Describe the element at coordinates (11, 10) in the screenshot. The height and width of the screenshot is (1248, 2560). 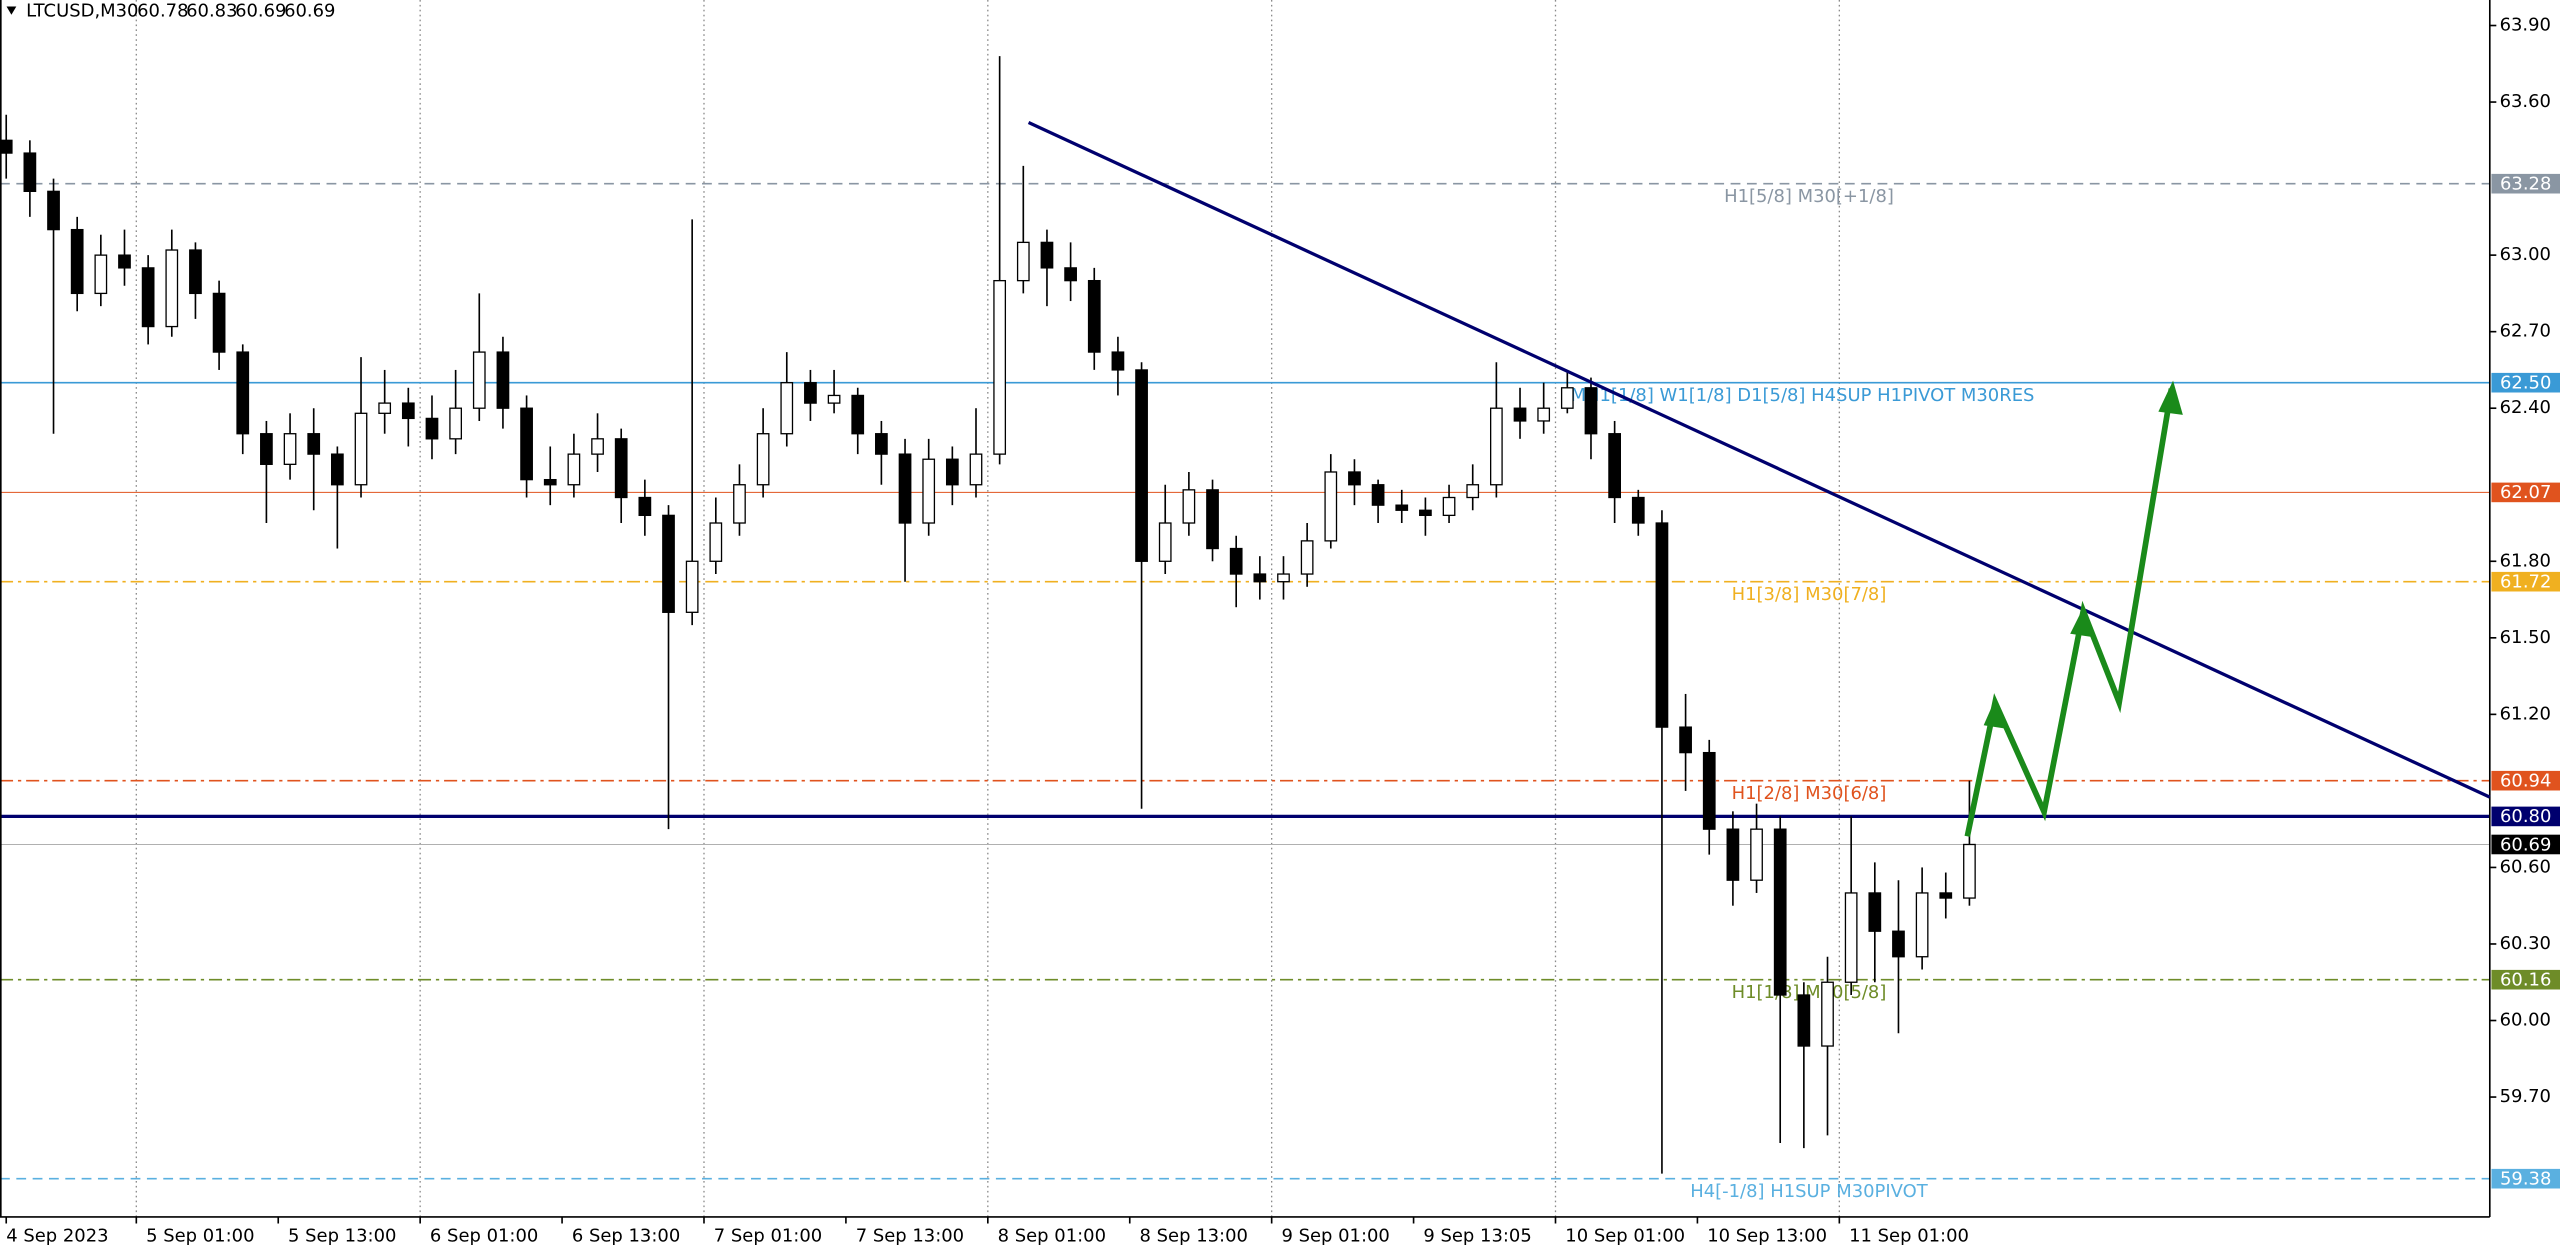
I see `menu-triangle` at that location.